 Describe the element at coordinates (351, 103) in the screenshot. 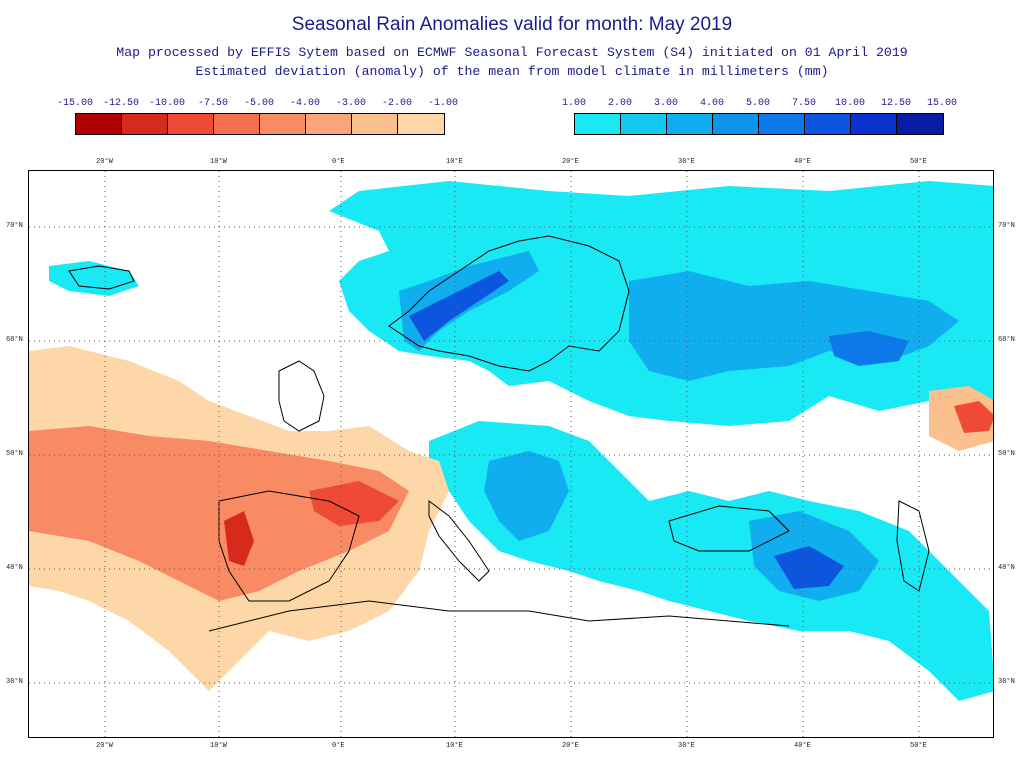

I see `negative-colorbar-label-6: -3.00` at that location.